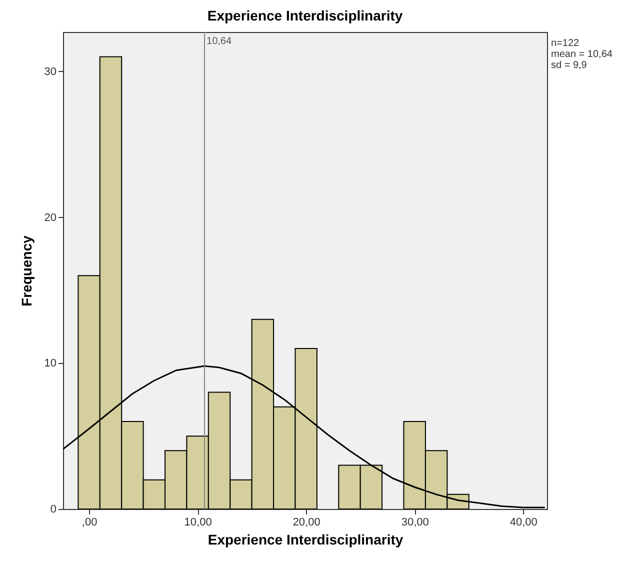 This screenshot has height=565, width=638. Describe the element at coordinates (90, 522) in the screenshot. I see `x-tick-label: ,00` at that location.